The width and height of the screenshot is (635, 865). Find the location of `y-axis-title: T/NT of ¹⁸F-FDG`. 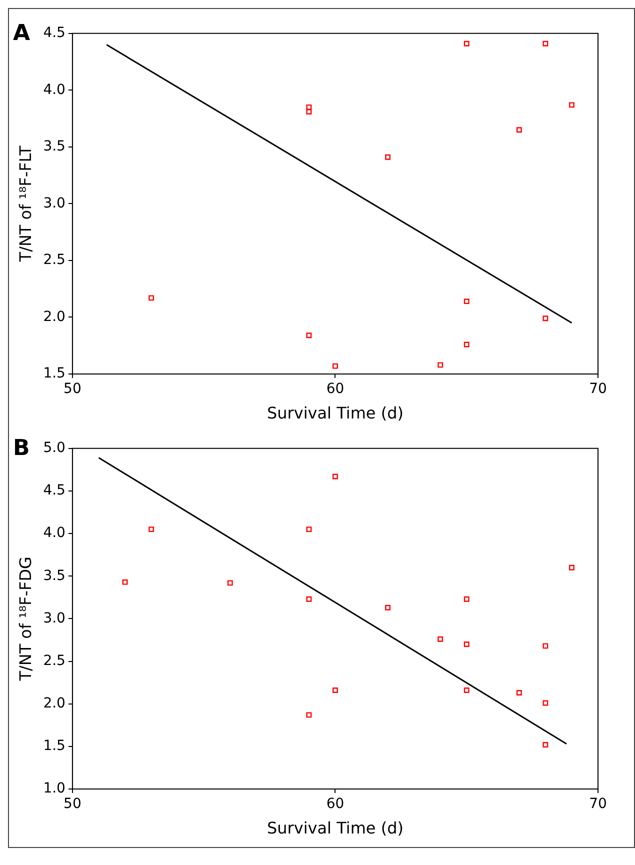

y-axis-title: T/NT of ¹⁸F-FDG is located at coordinates (25, 619).